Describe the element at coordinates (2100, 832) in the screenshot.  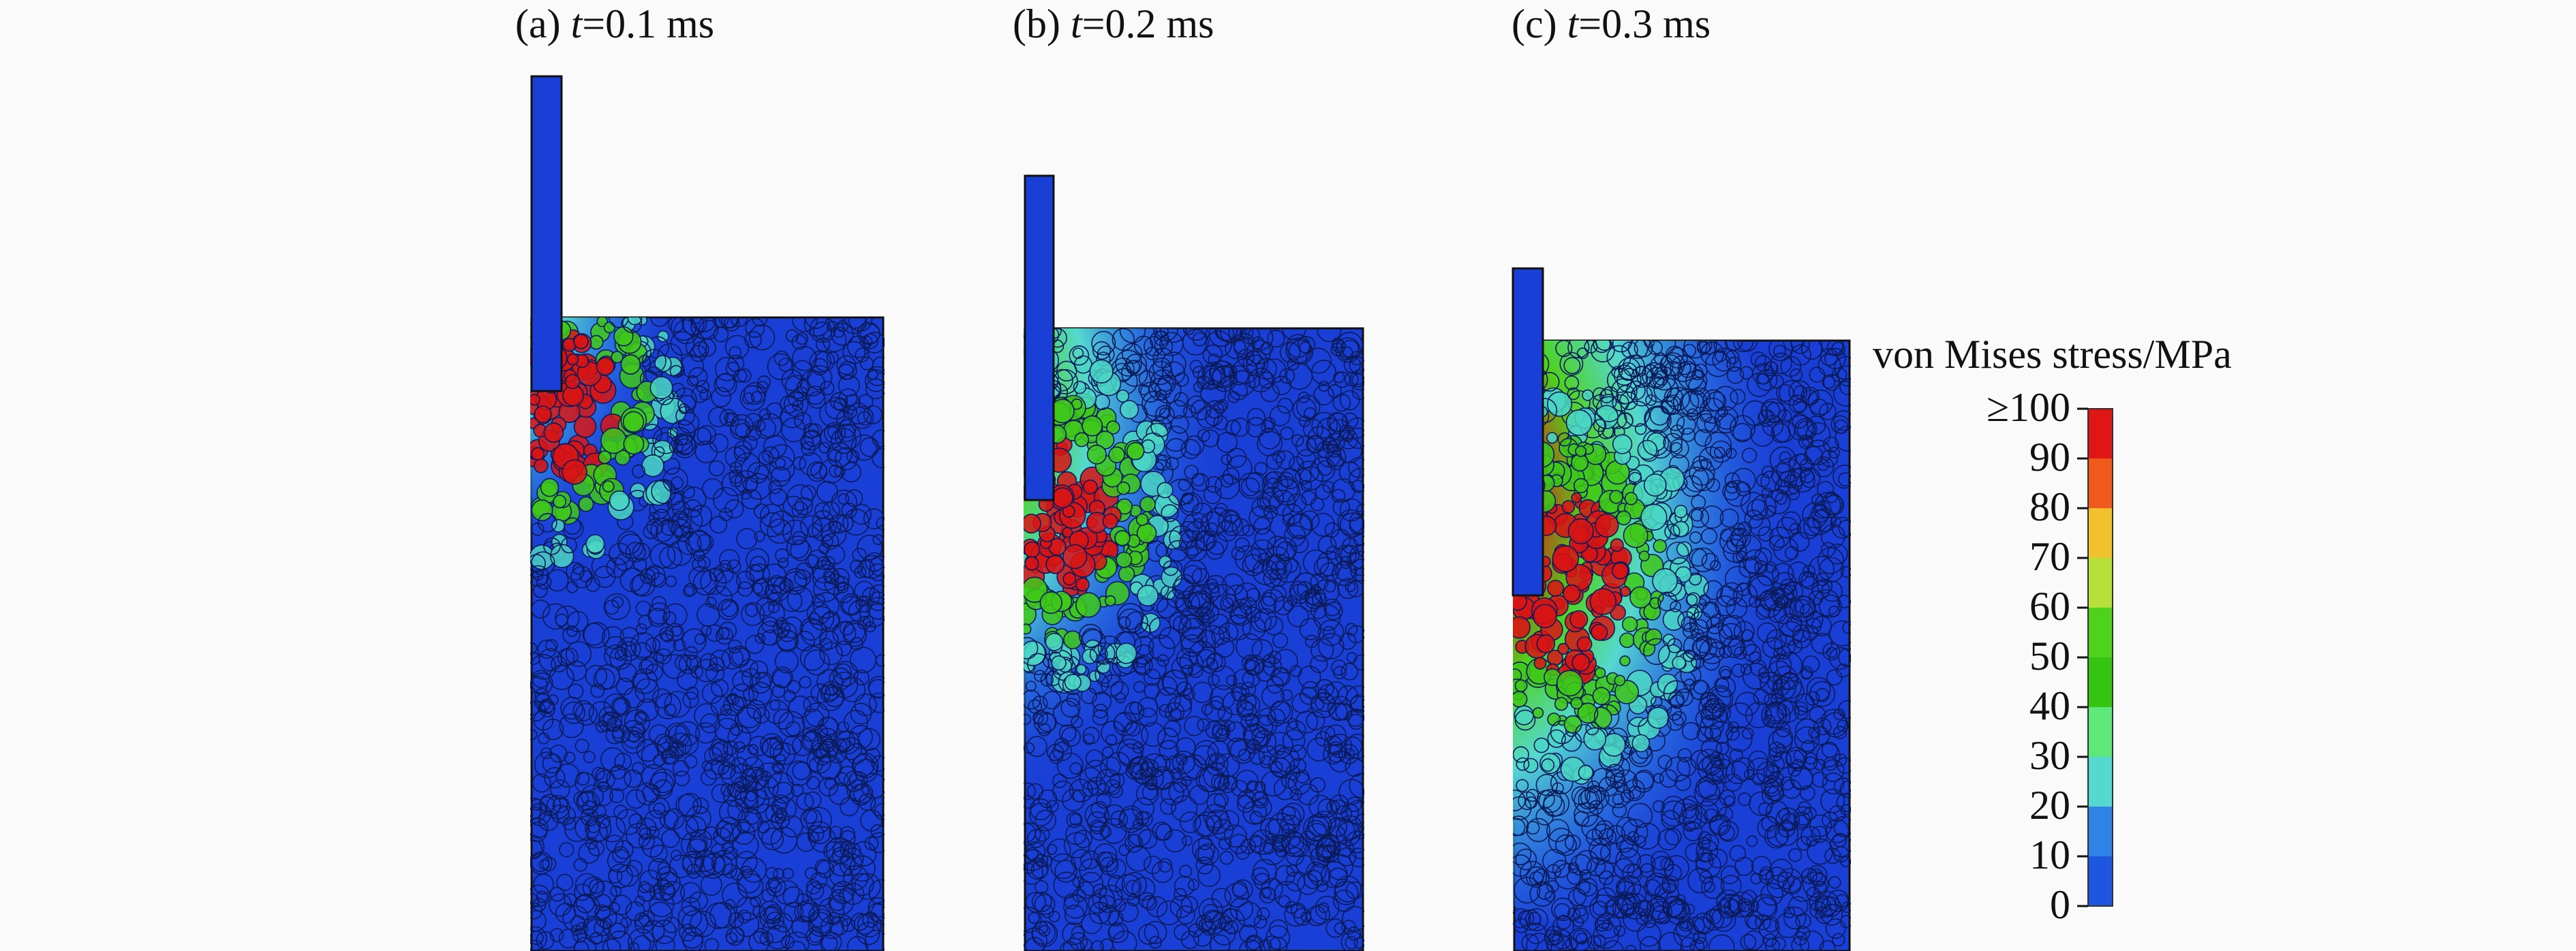
I see `legend-segment` at that location.